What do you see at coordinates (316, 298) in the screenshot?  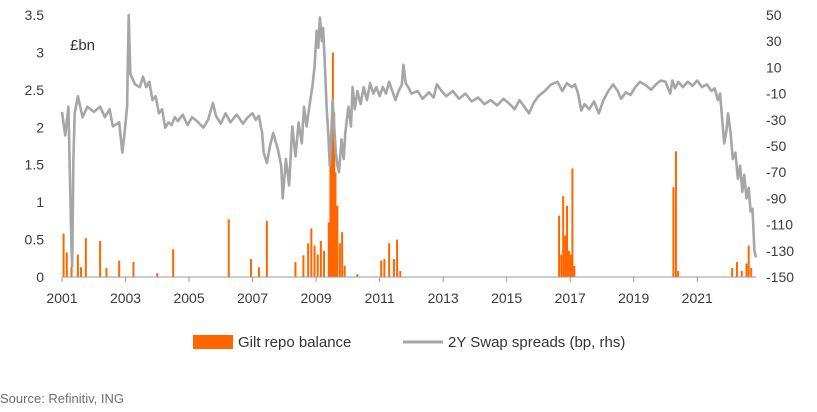 I see `x-tick-label: 2009` at bounding box center [316, 298].